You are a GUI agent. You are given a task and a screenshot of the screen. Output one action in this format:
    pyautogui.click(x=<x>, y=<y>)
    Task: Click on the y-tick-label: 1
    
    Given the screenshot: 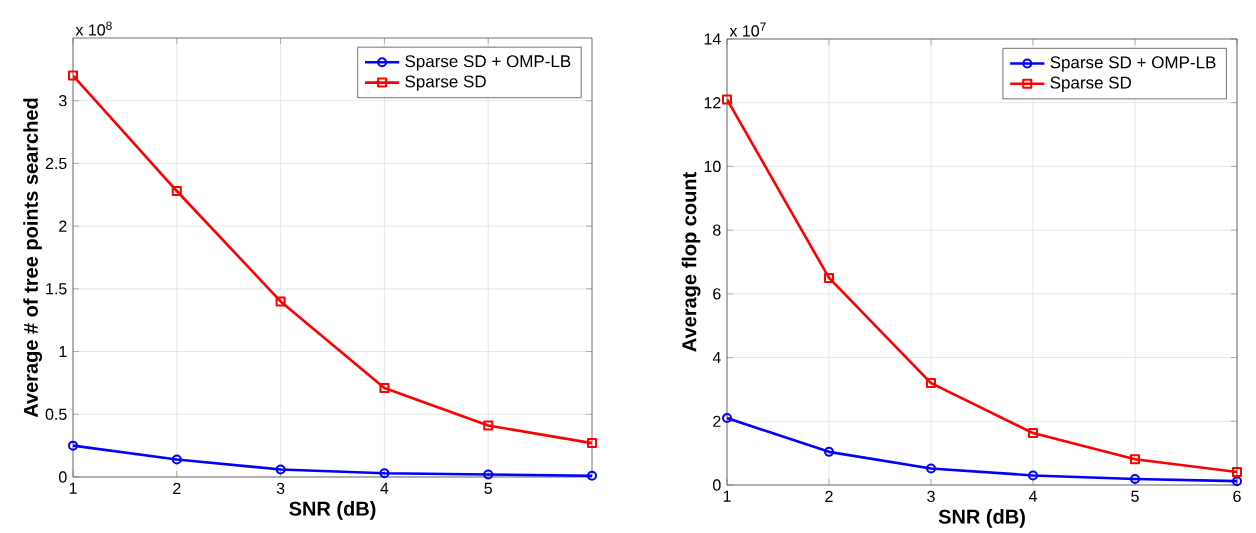 What is the action you would take?
    pyautogui.click(x=63, y=352)
    